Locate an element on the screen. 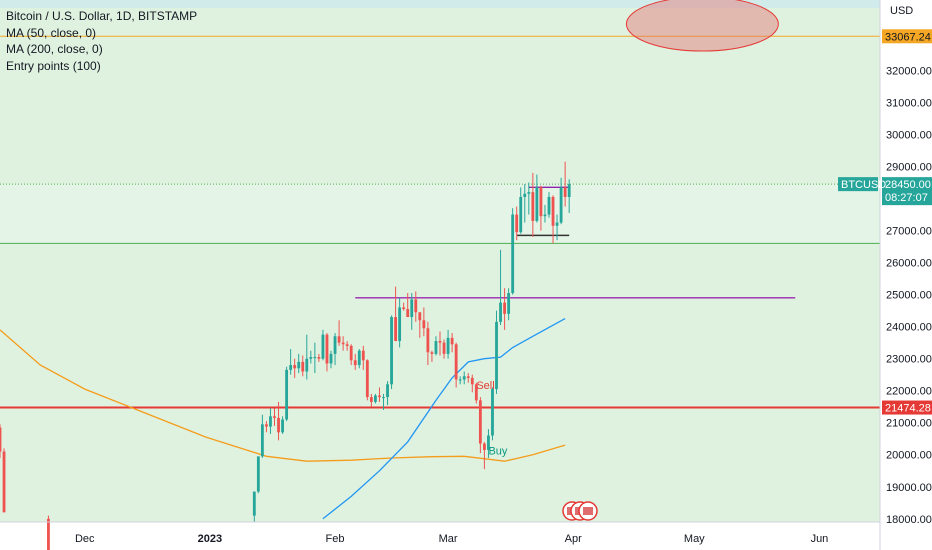 Image resolution: width=932 pixels, height=550 pixels. price-axis-tick: 29000.00 is located at coordinates (909, 168).